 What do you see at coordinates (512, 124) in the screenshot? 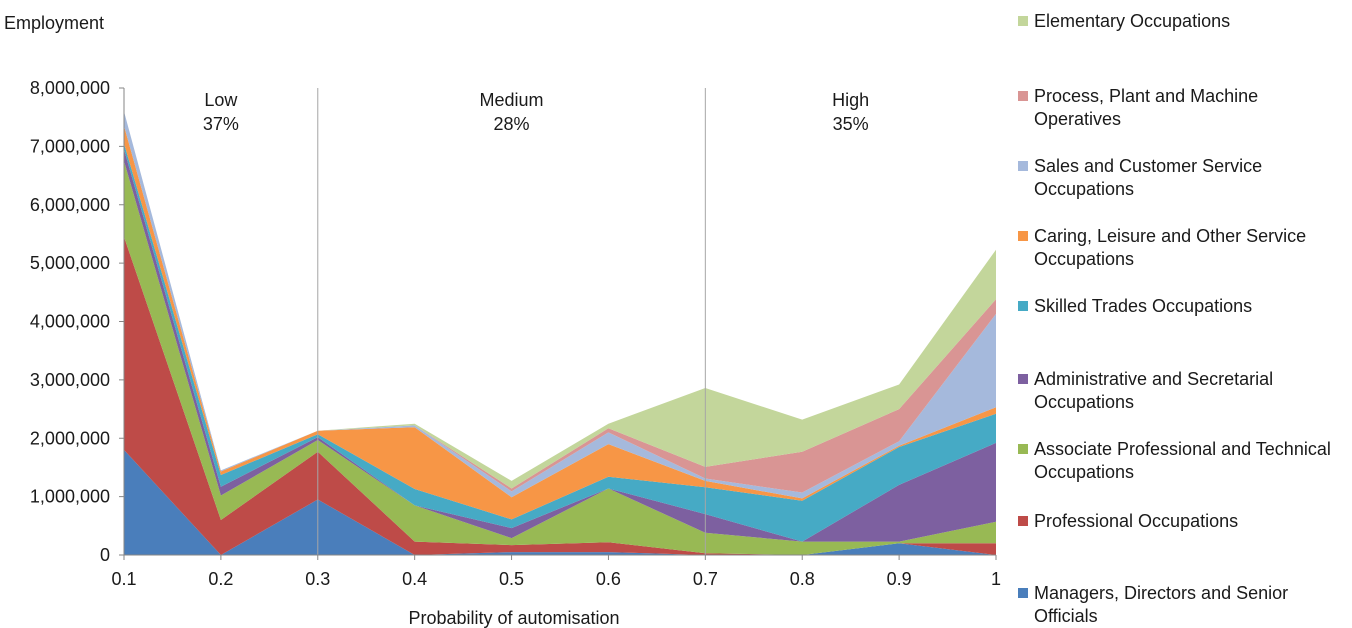
I see `zone-share-medium: 28%` at bounding box center [512, 124].